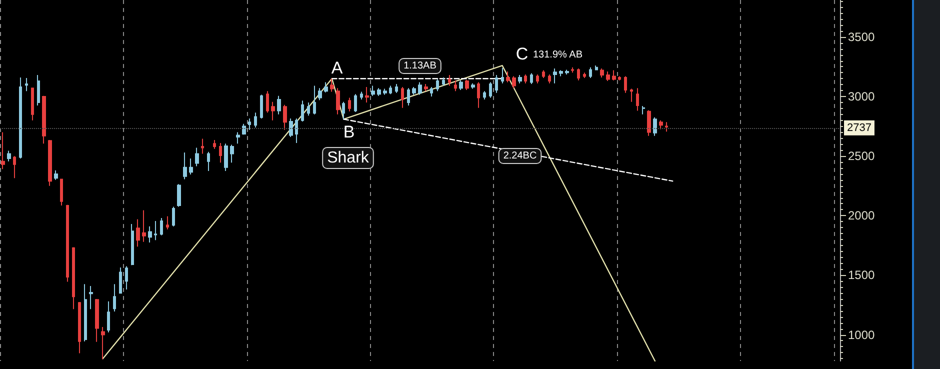 This screenshot has height=369, width=940. What do you see at coordinates (337, 68) in the screenshot?
I see `annotation: A` at bounding box center [337, 68].